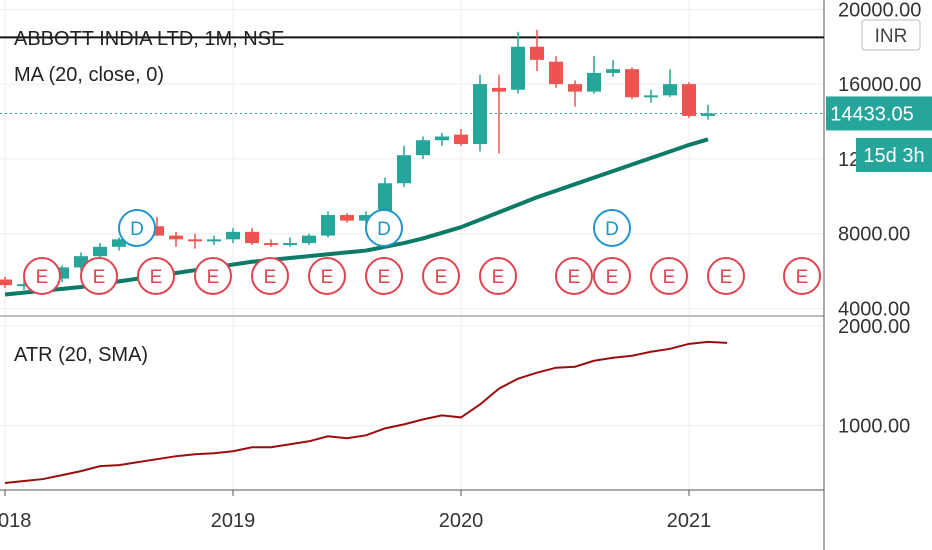  I want to click on time-tick-label: 2020, so click(461, 521).